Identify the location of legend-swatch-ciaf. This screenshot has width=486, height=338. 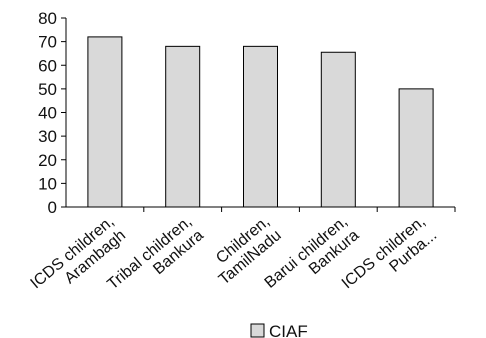
(257, 330).